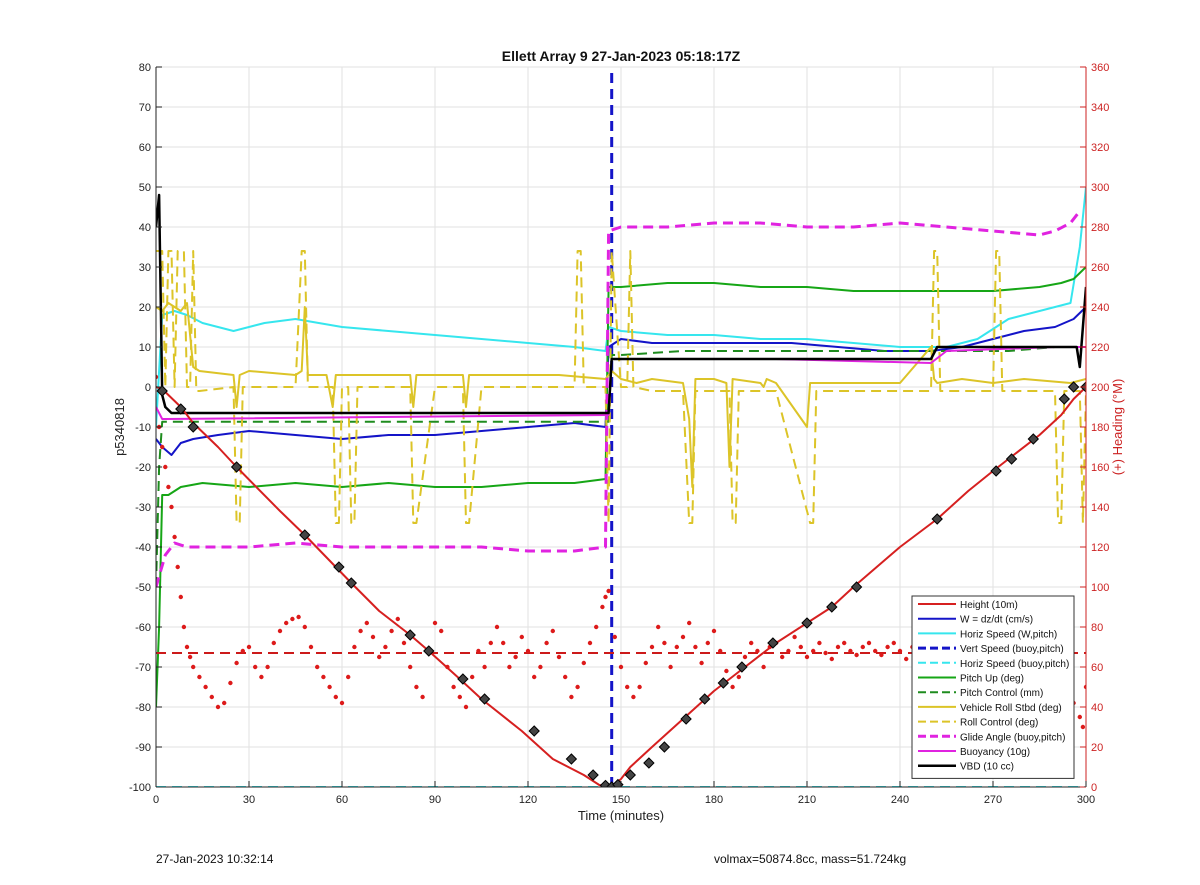 The height and width of the screenshot is (885, 1200). What do you see at coordinates (1100, 308) in the screenshot?
I see `y2-tick-label: 240` at bounding box center [1100, 308].